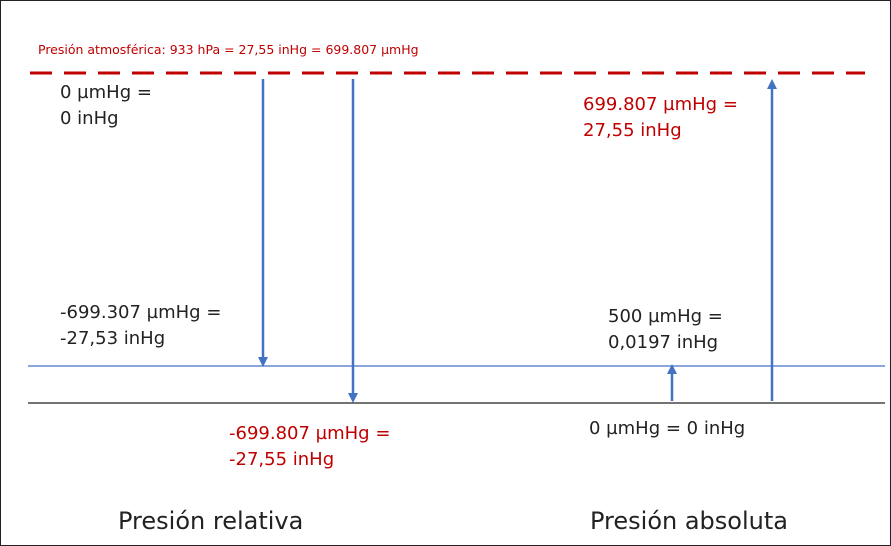 The height and width of the screenshot is (546, 891). Describe the element at coordinates (211, 521) in the screenshot. I see `relative-pressure-title: Presión relativa` at that location.